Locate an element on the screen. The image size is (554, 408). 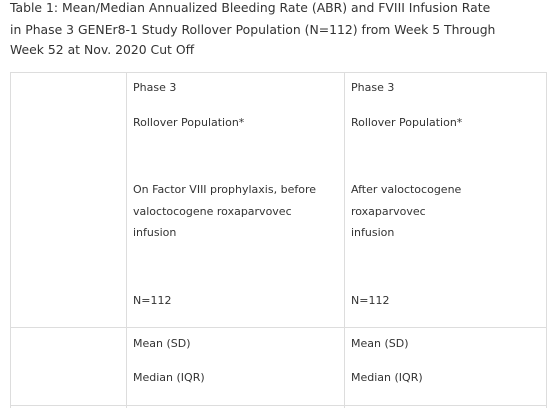
table-border is located at coordinates (278, 72).